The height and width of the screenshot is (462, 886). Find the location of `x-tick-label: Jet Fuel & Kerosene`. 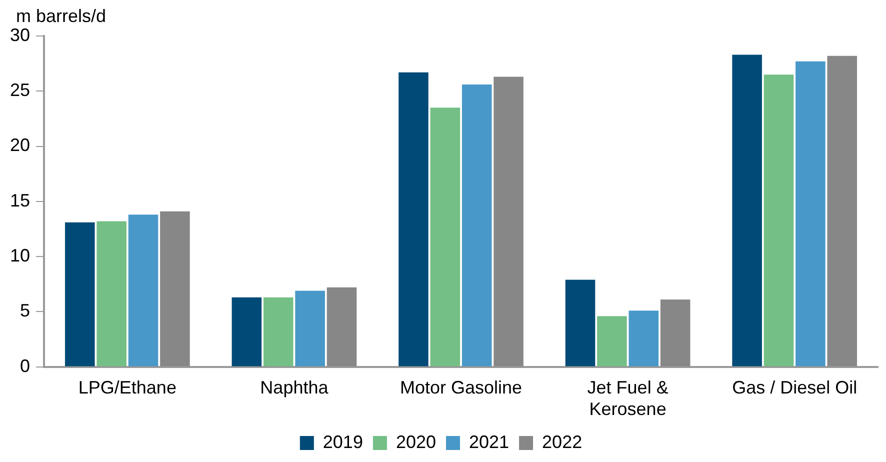

x-tick-label: Jet Fuel & Kerosene is located at coordinates (627, 399).